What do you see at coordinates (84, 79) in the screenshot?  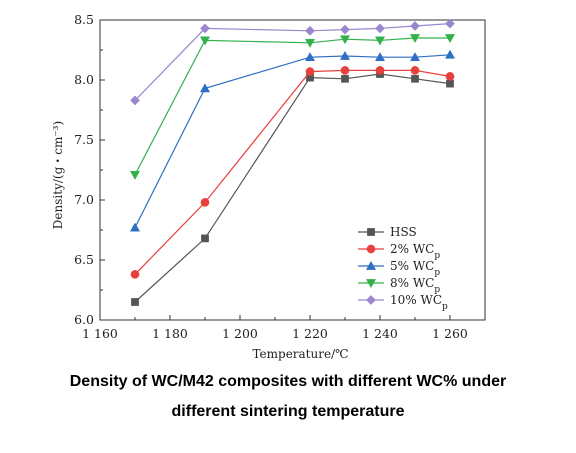 I see `y-tick-label: 8.0` at bounding box center [84, 79].